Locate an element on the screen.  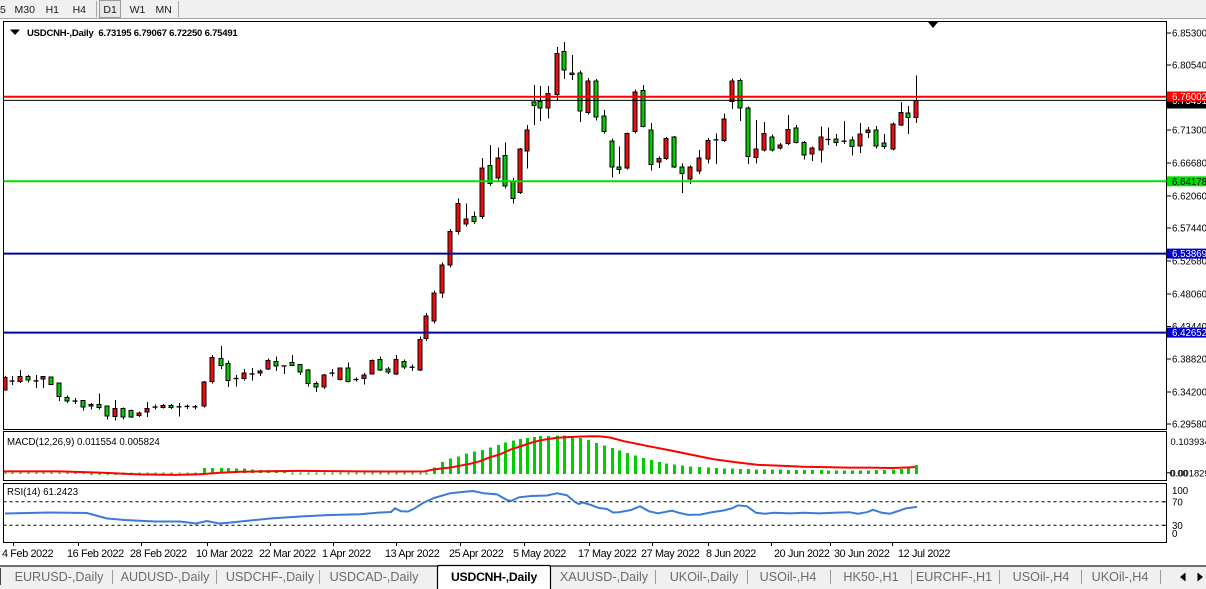
svg-text:MACD(12,26,9) 0.011554 0.00582: MACD(12,26,9) 0.011554 0.005824 is located at coordinates (83, 442).